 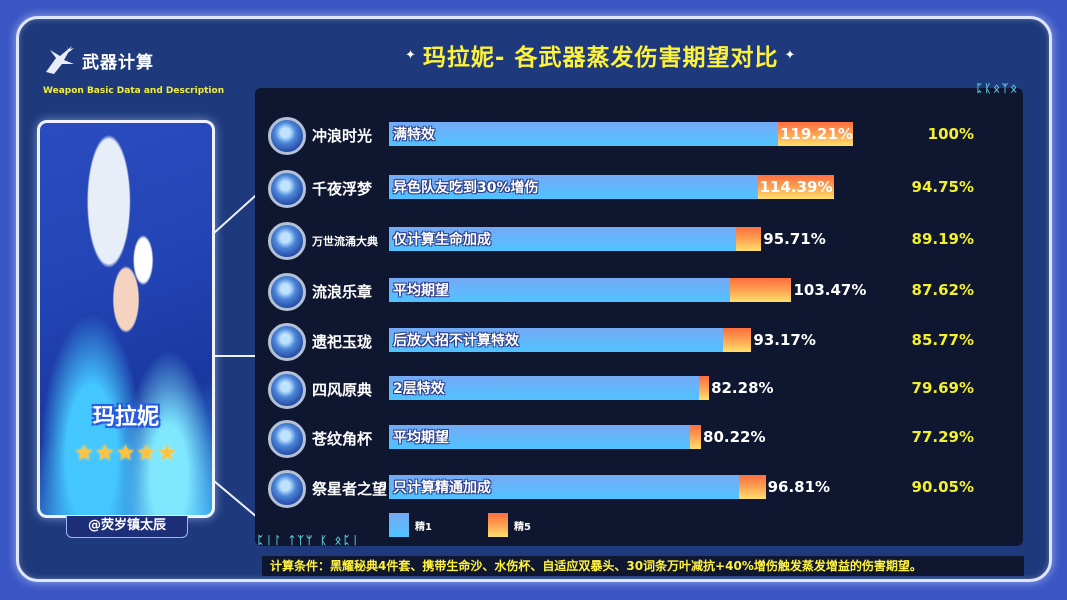 I want to click on character-name: 玛拉妮, so click(x=125, y=417).